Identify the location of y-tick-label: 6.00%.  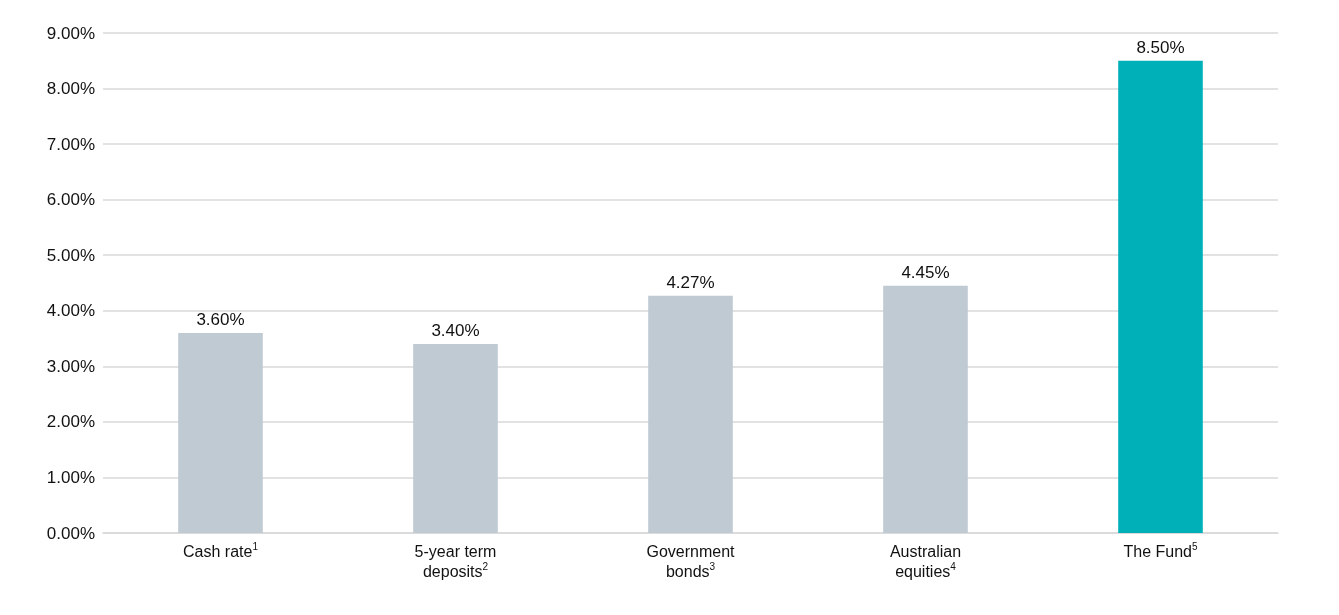
(70, 200).